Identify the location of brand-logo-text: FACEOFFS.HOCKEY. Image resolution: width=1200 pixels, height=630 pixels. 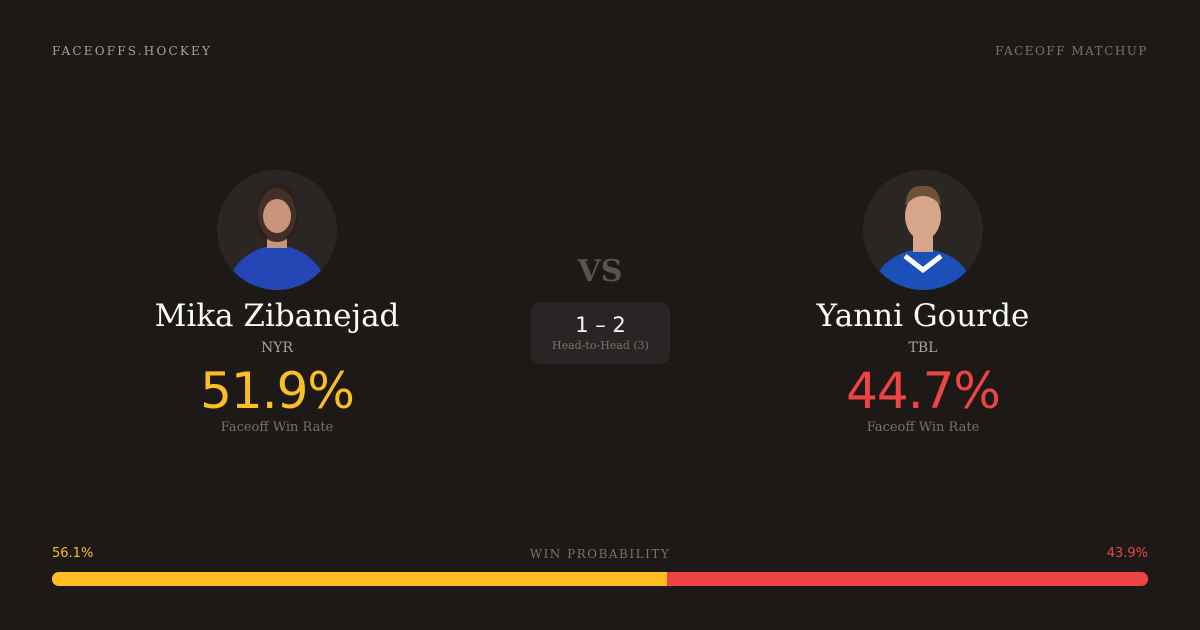
(132, 51).